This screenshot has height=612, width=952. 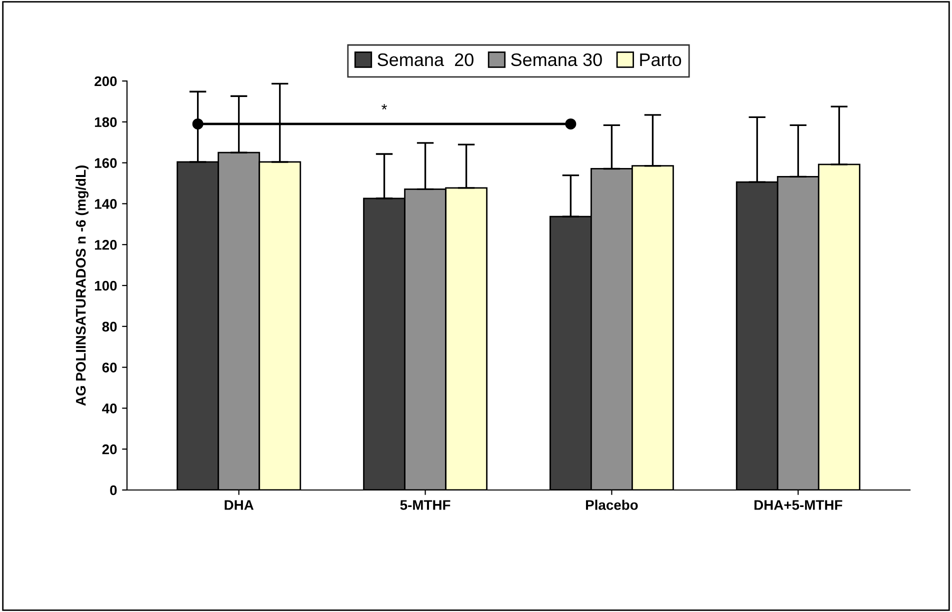 I want to click on y-tick-label: 160, so click(x=105, y=163).